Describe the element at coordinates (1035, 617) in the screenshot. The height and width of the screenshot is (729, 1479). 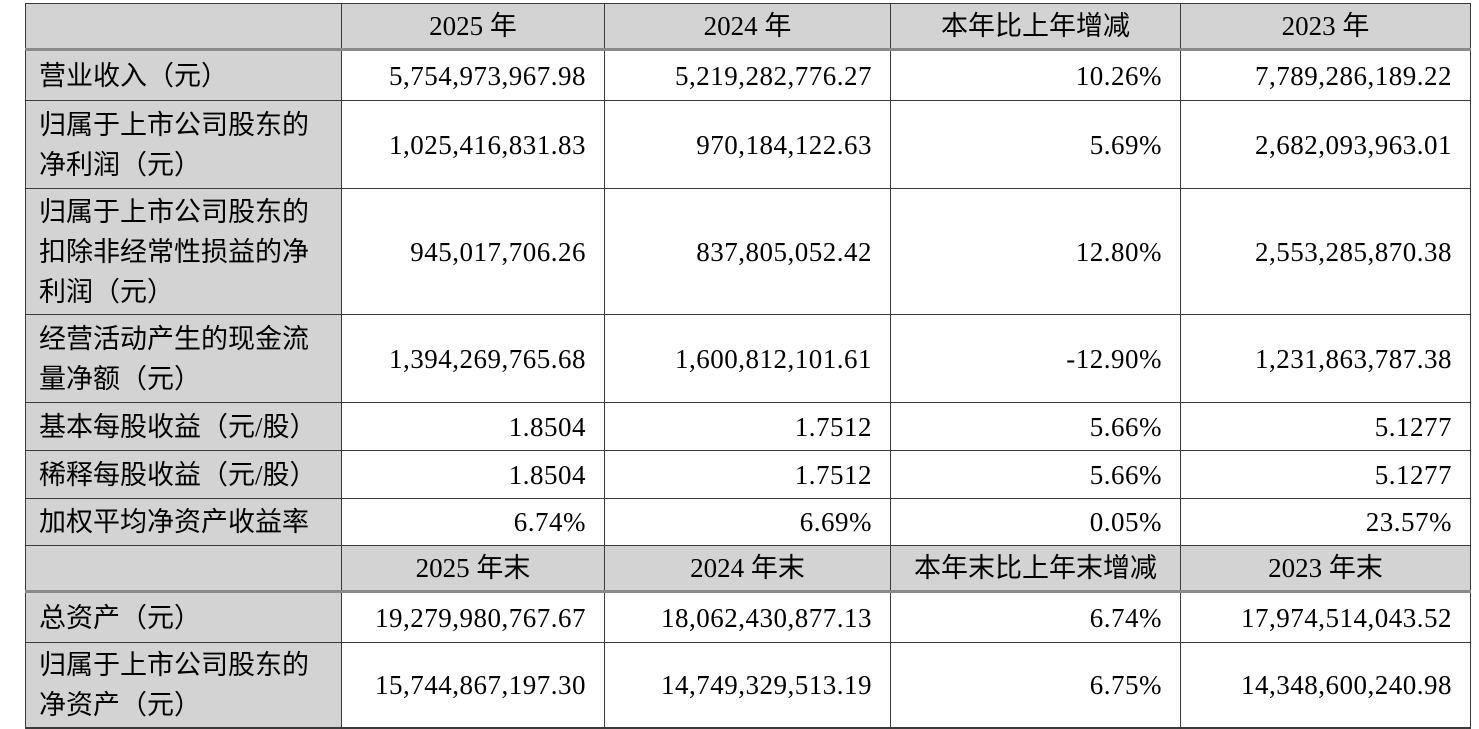
I see `value-change: 6.74%` at that location.